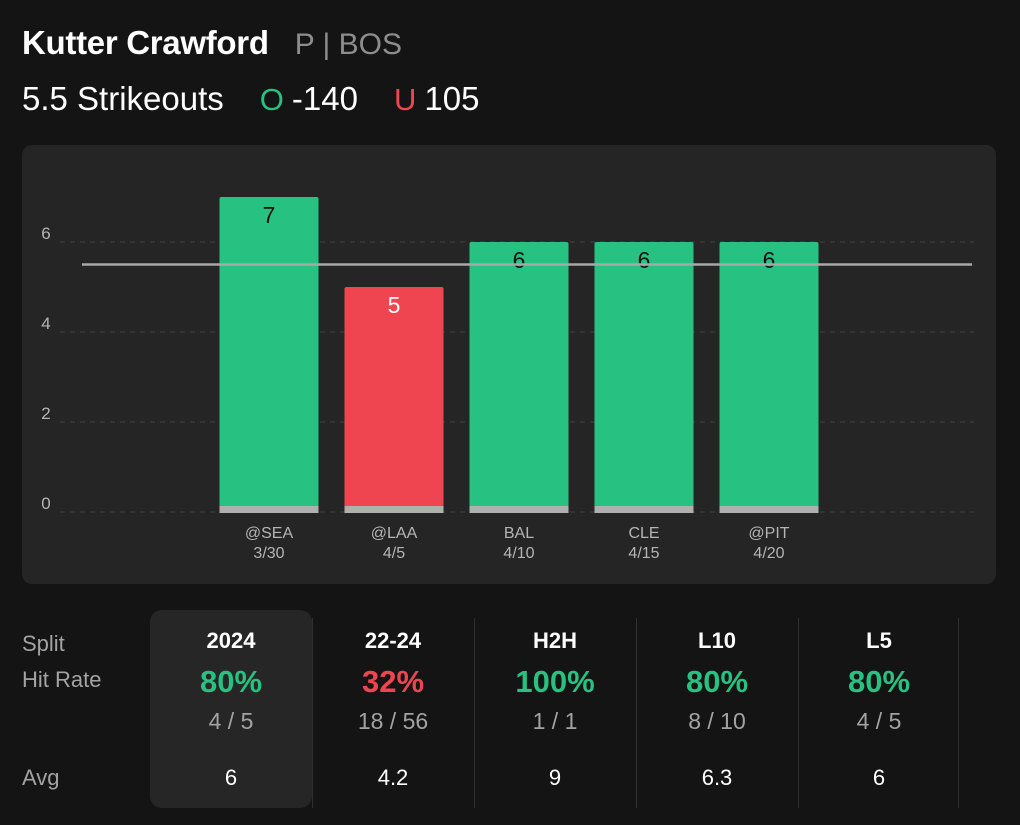  Describe the element at coordinates (554, 640) in the screenshot. I see `split-name: H2H` at that location.